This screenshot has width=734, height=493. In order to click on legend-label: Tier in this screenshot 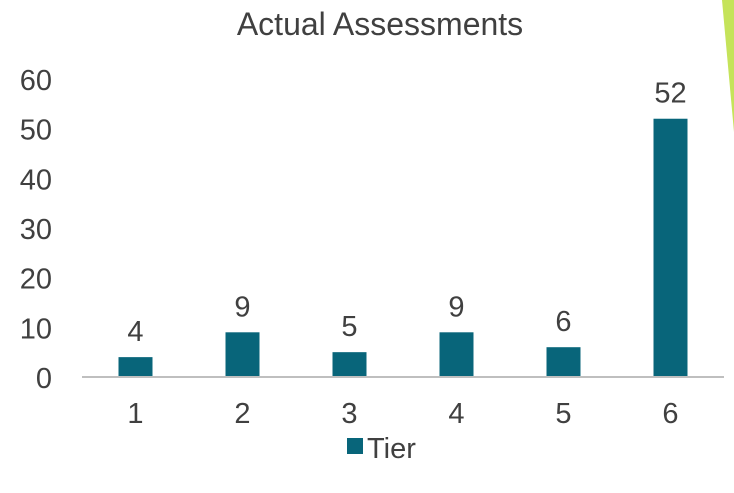, I will do `click(391, 449)`.